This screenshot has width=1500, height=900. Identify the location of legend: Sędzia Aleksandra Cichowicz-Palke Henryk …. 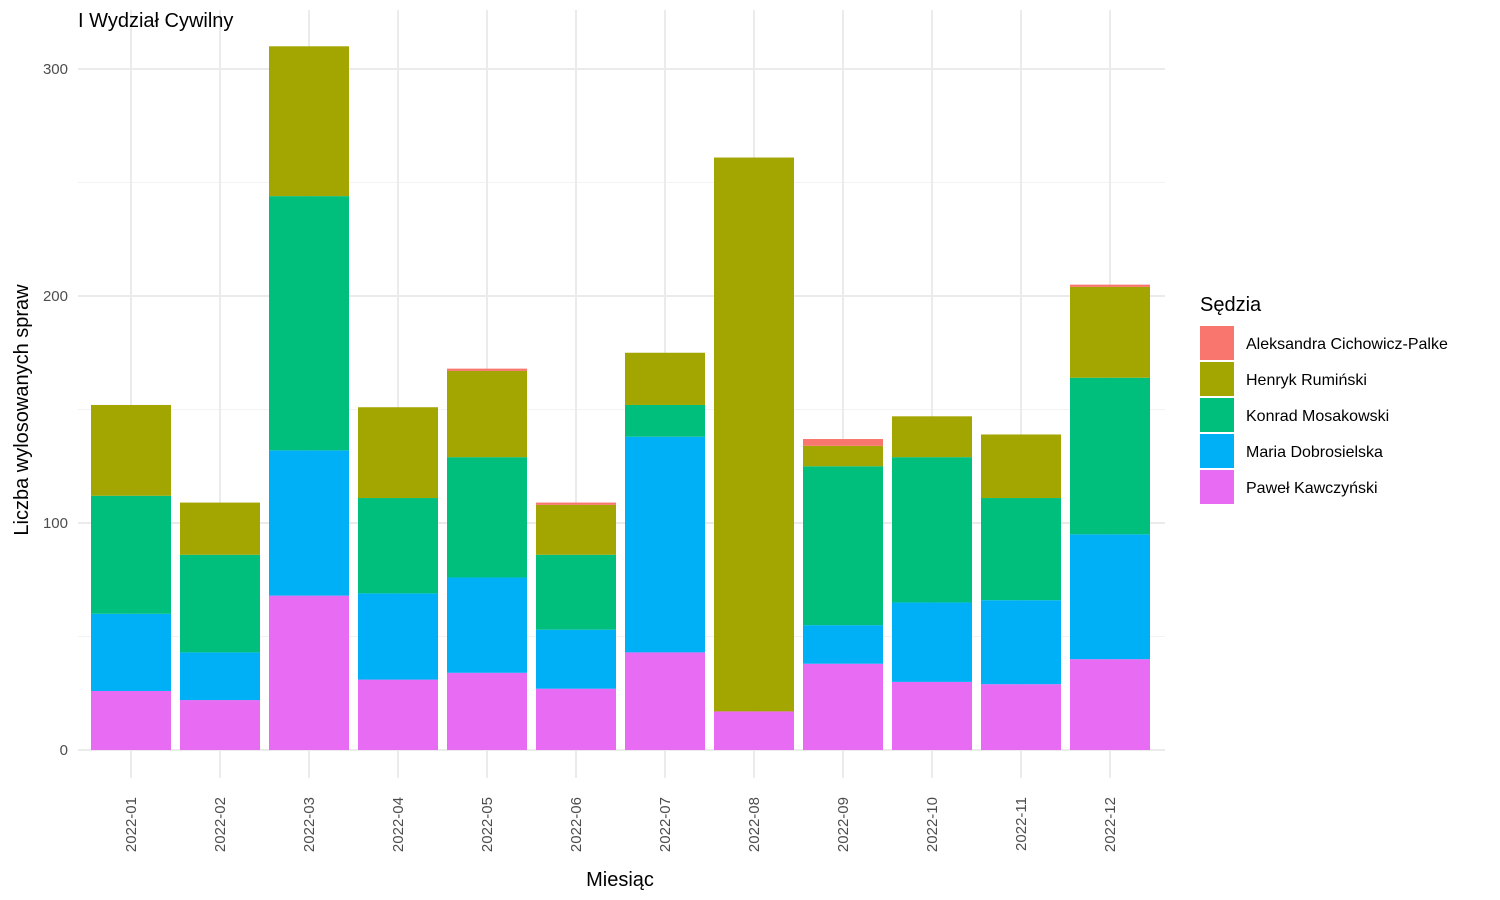
(1324, 399).